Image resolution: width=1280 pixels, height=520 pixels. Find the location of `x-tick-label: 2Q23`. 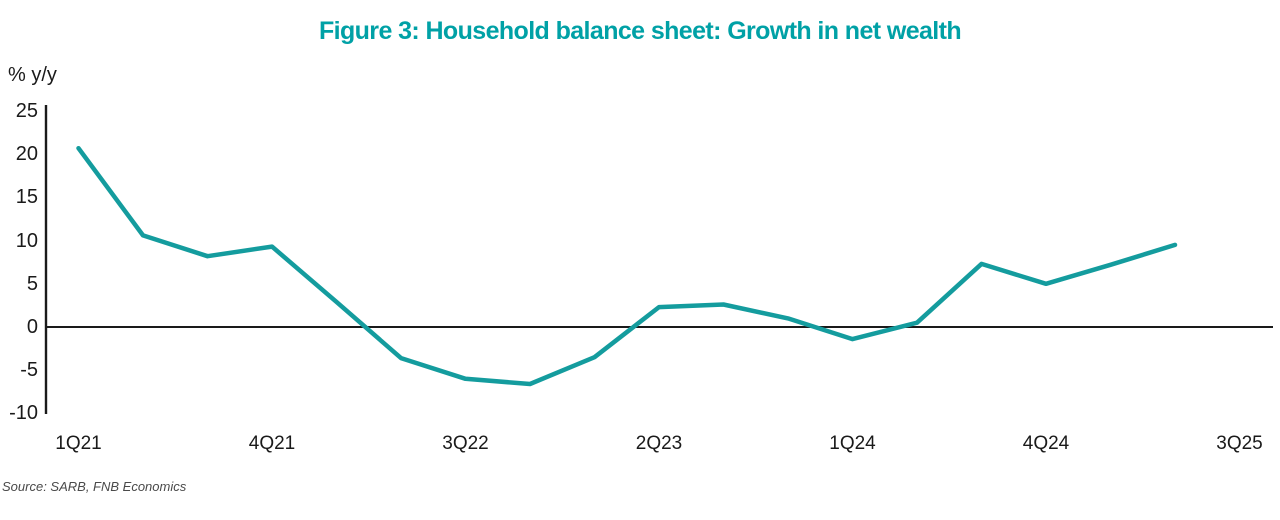

x-tick-label: 2Q23 is located at coordinates (659, 443).